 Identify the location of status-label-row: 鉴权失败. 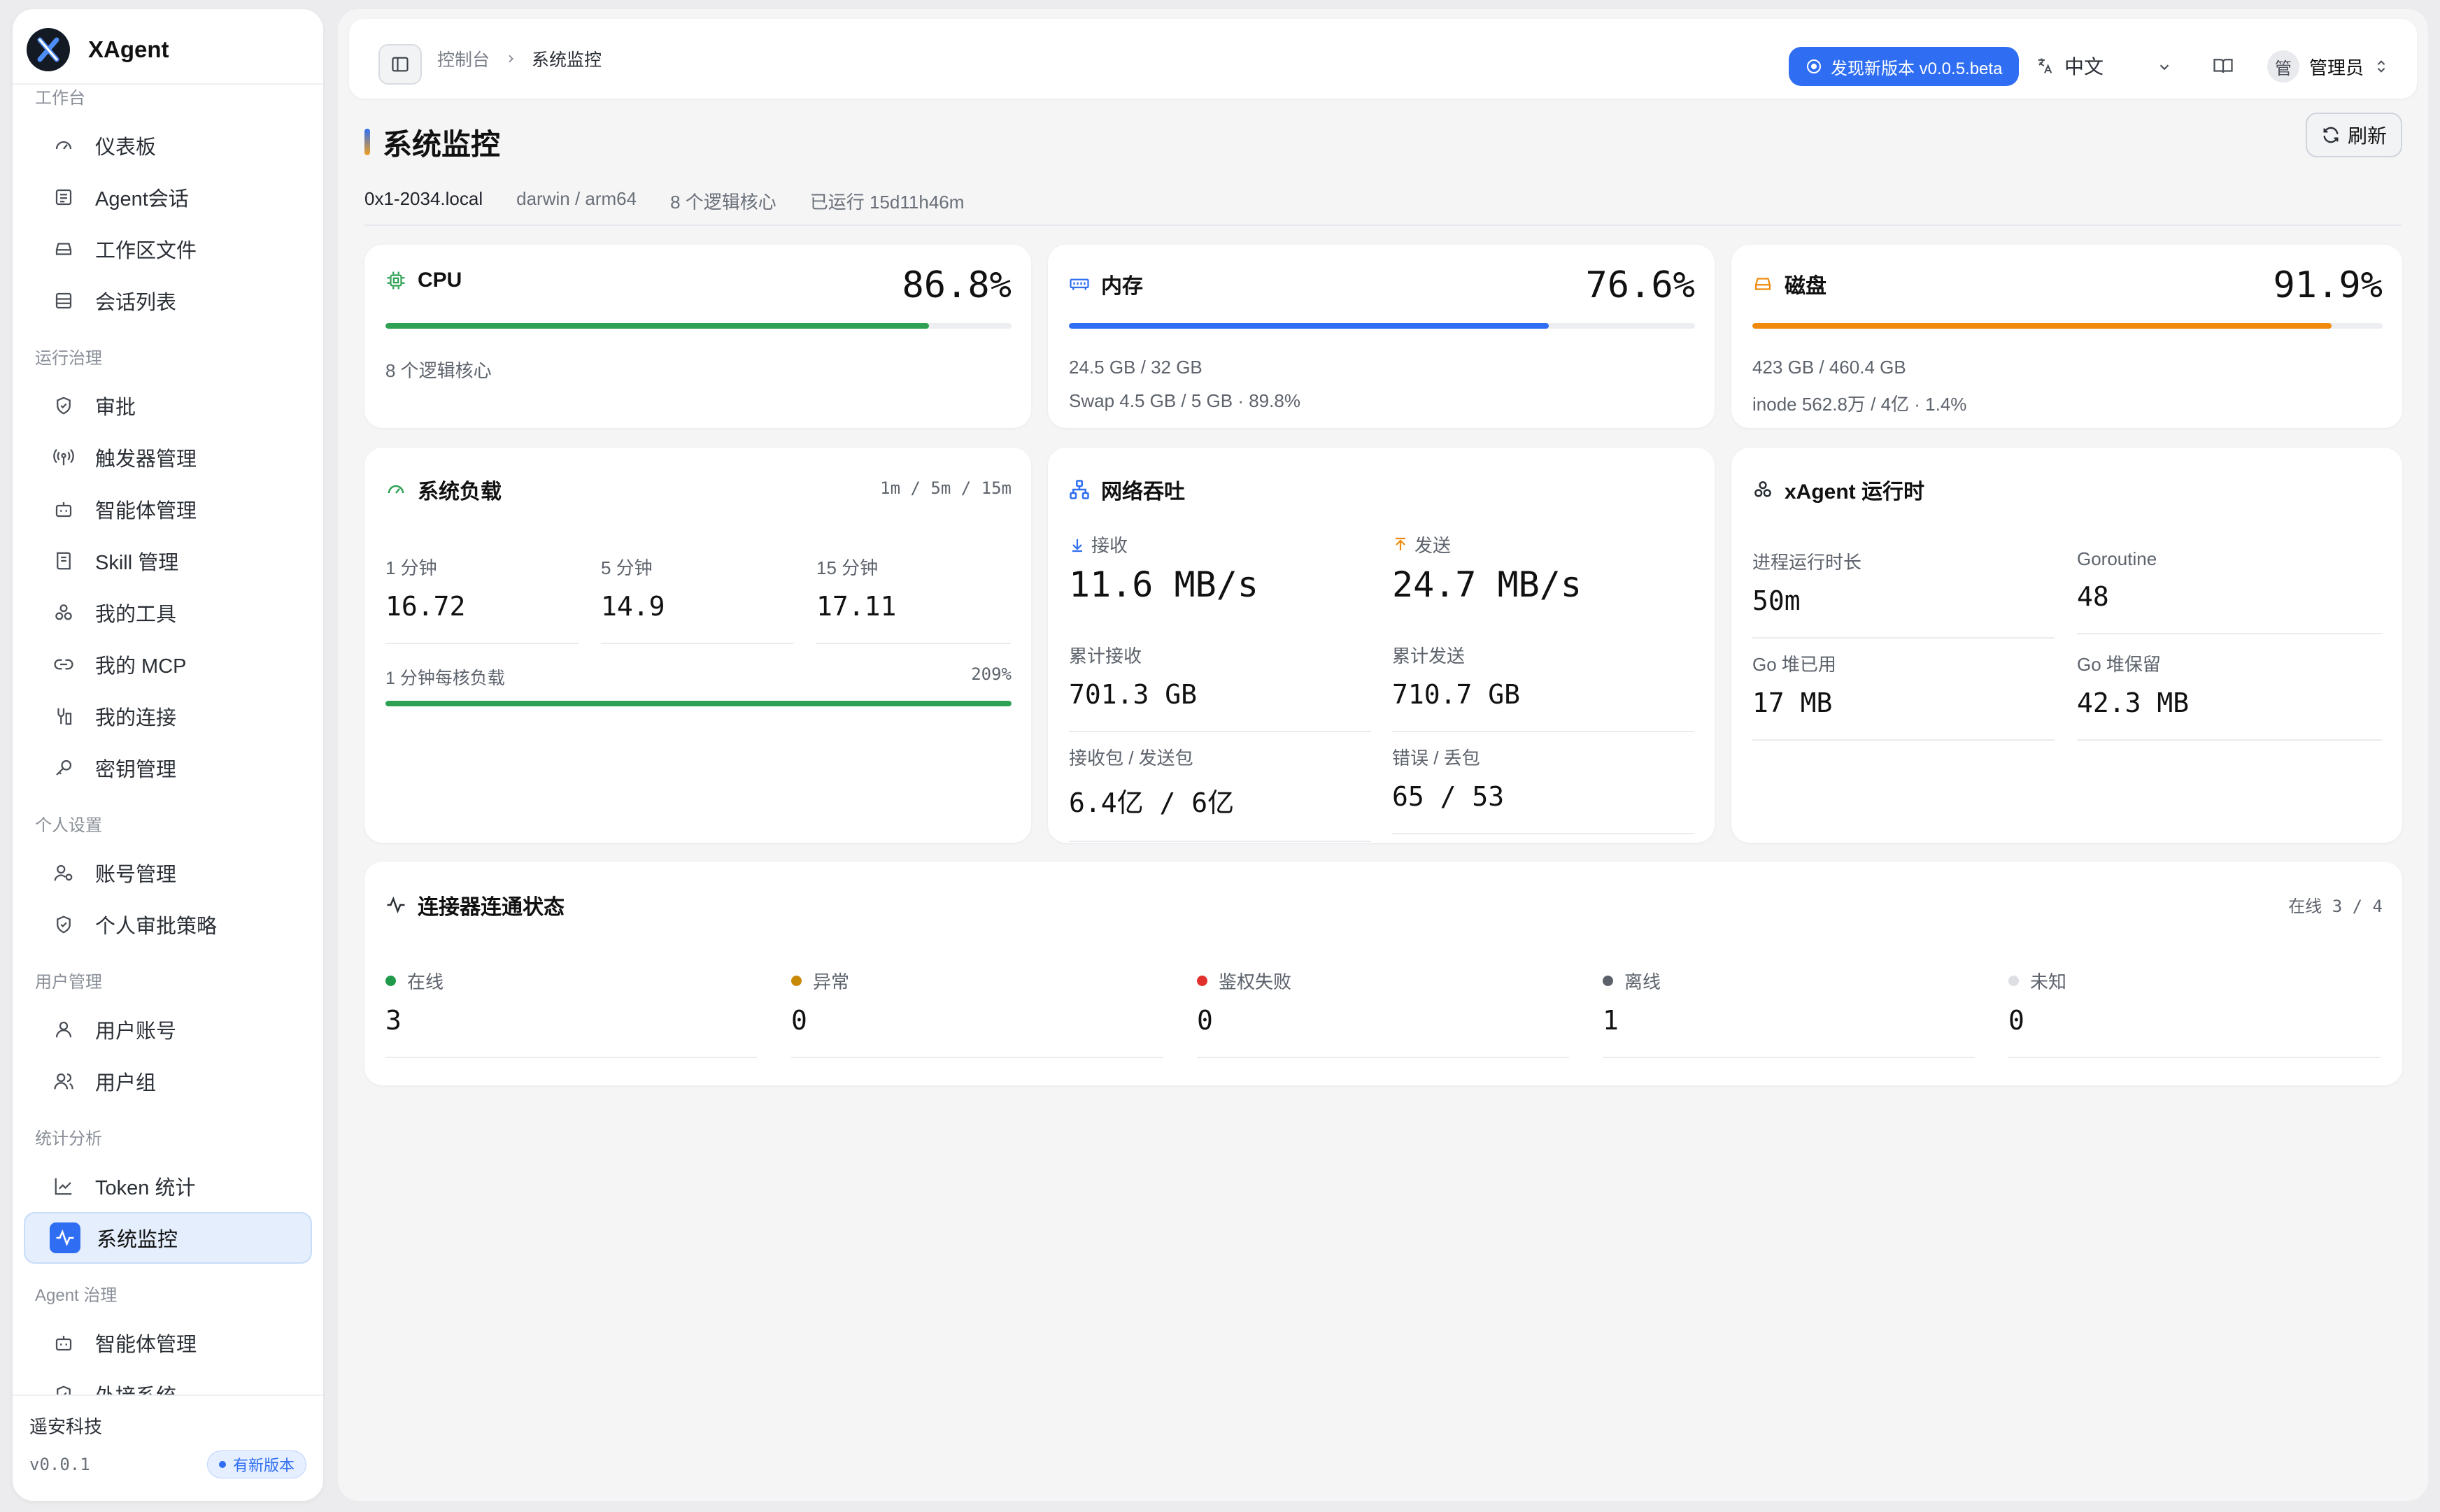
(1383, 981).